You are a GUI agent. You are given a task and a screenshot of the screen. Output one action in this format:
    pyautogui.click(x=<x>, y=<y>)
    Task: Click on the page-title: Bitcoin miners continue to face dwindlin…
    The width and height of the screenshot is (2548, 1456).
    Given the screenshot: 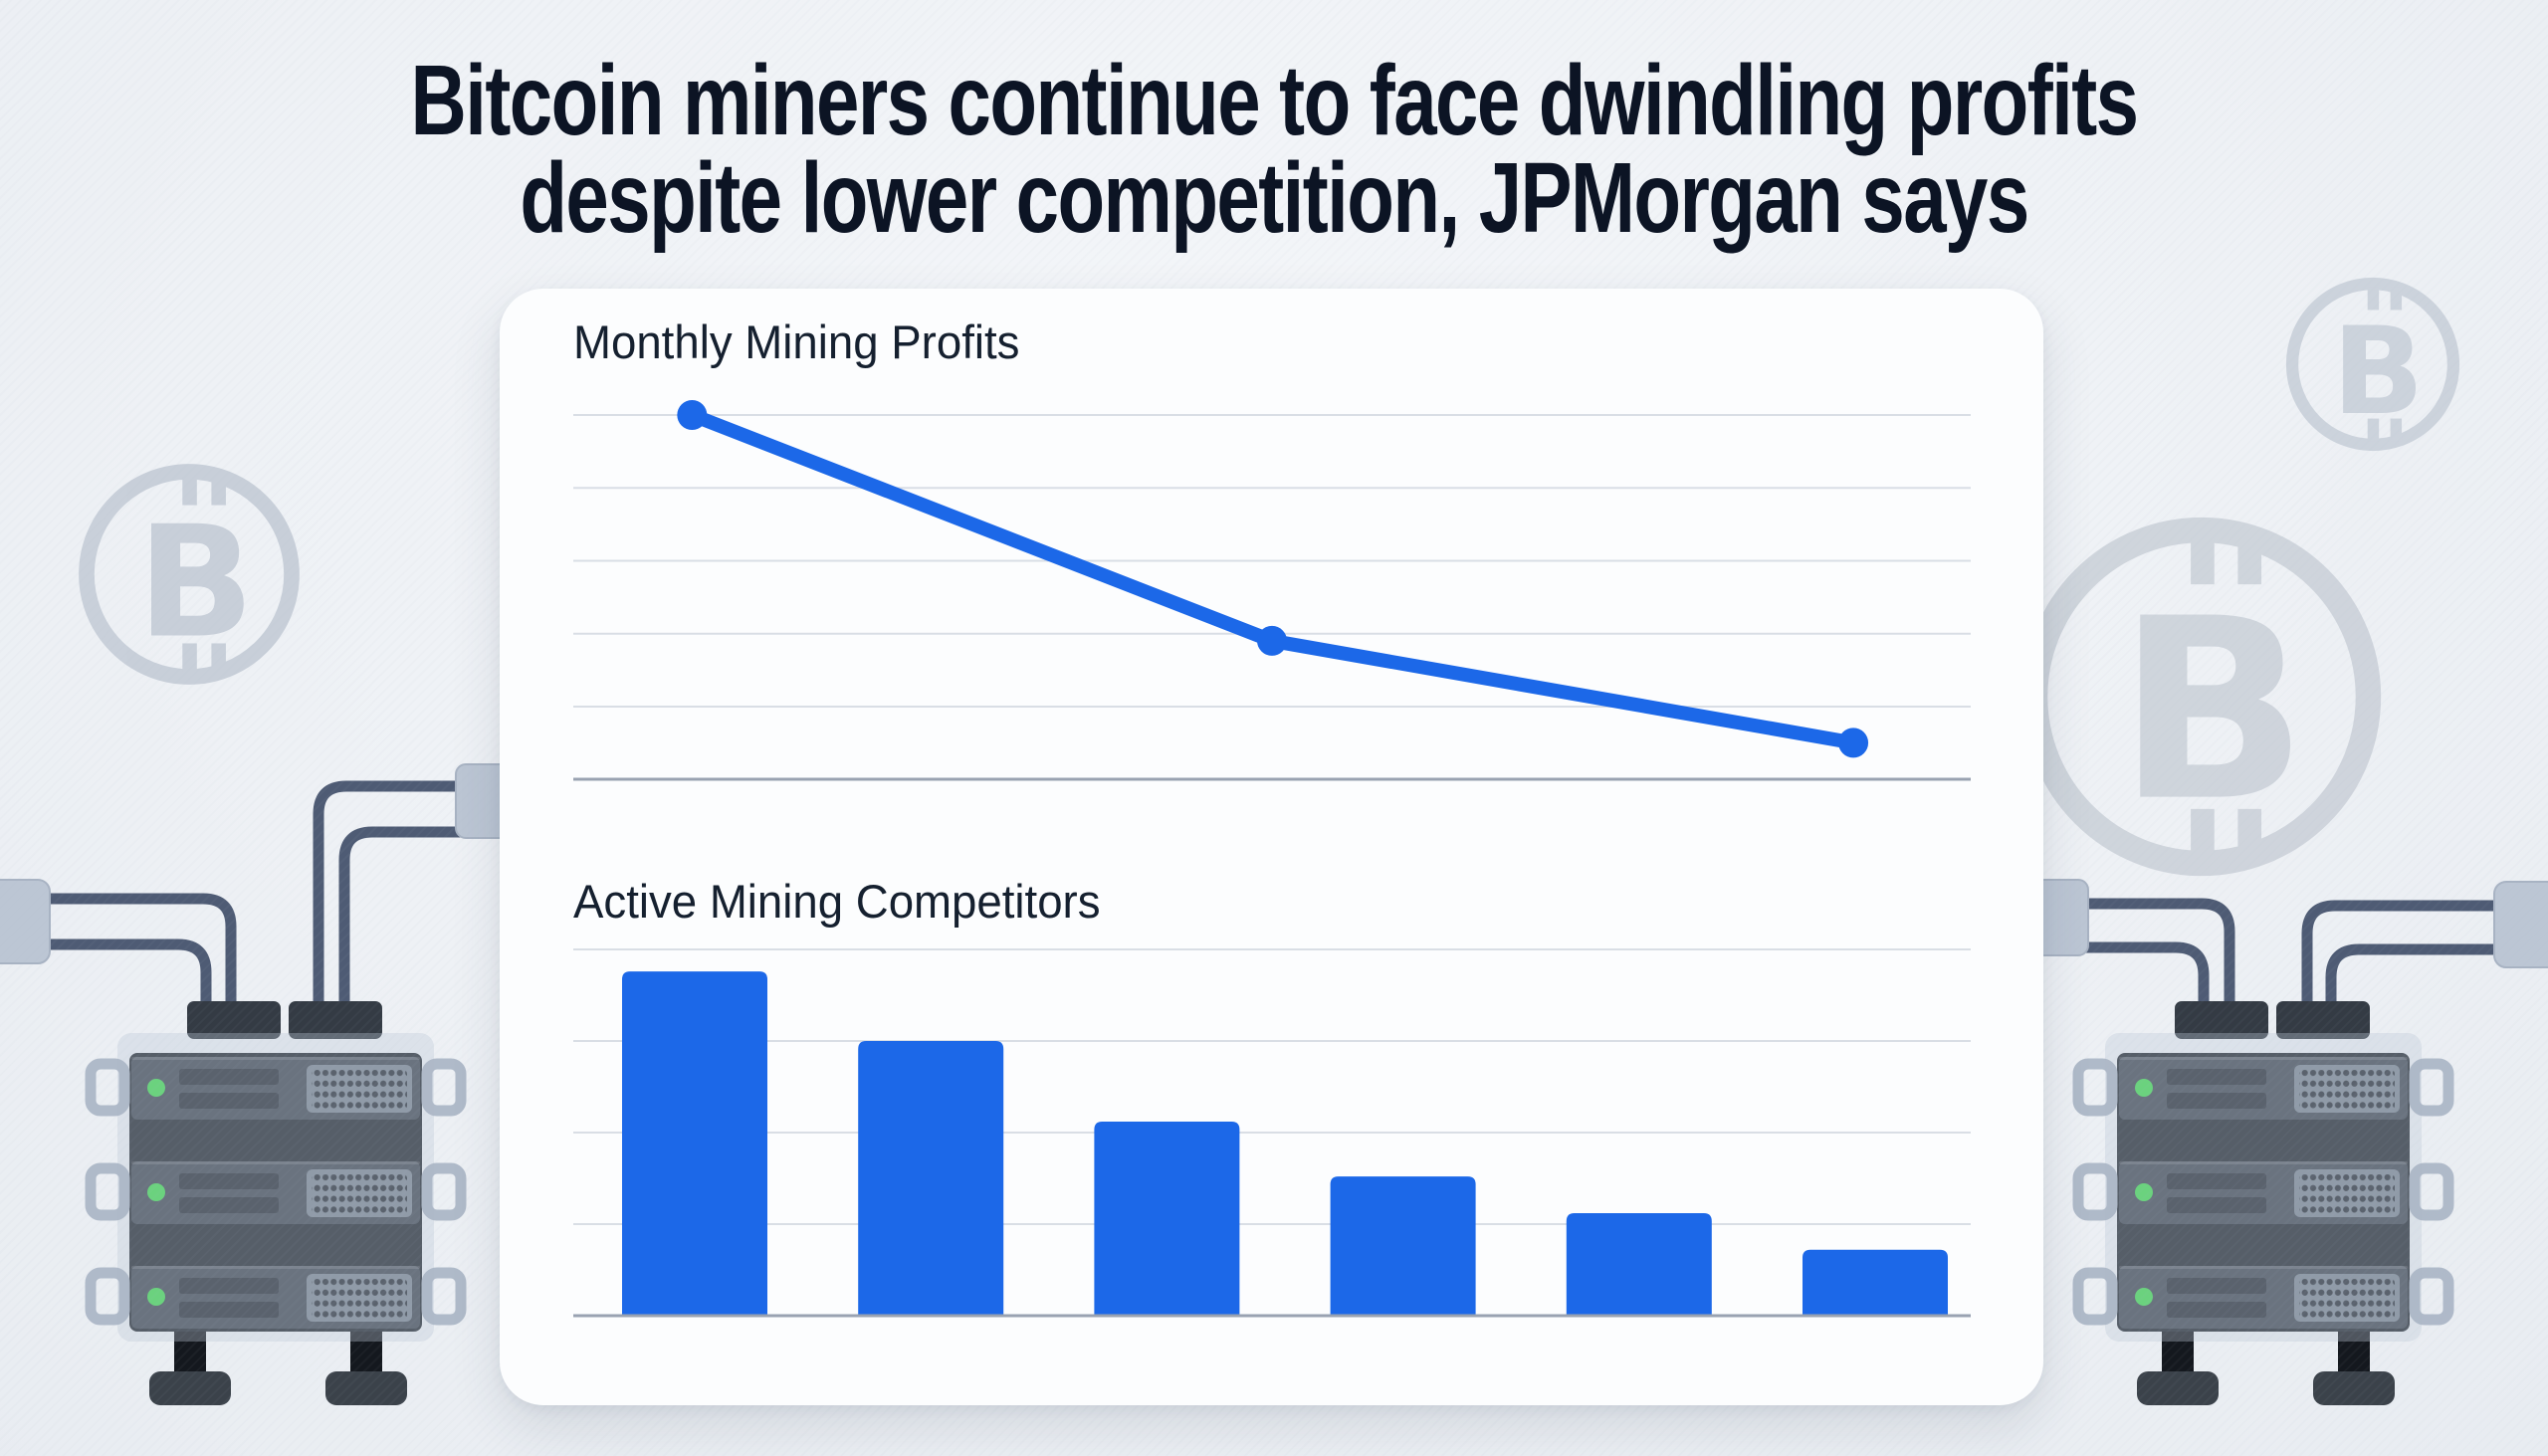 What is the action you would take?
    pyautogui.click(x=1274, y=149)
    